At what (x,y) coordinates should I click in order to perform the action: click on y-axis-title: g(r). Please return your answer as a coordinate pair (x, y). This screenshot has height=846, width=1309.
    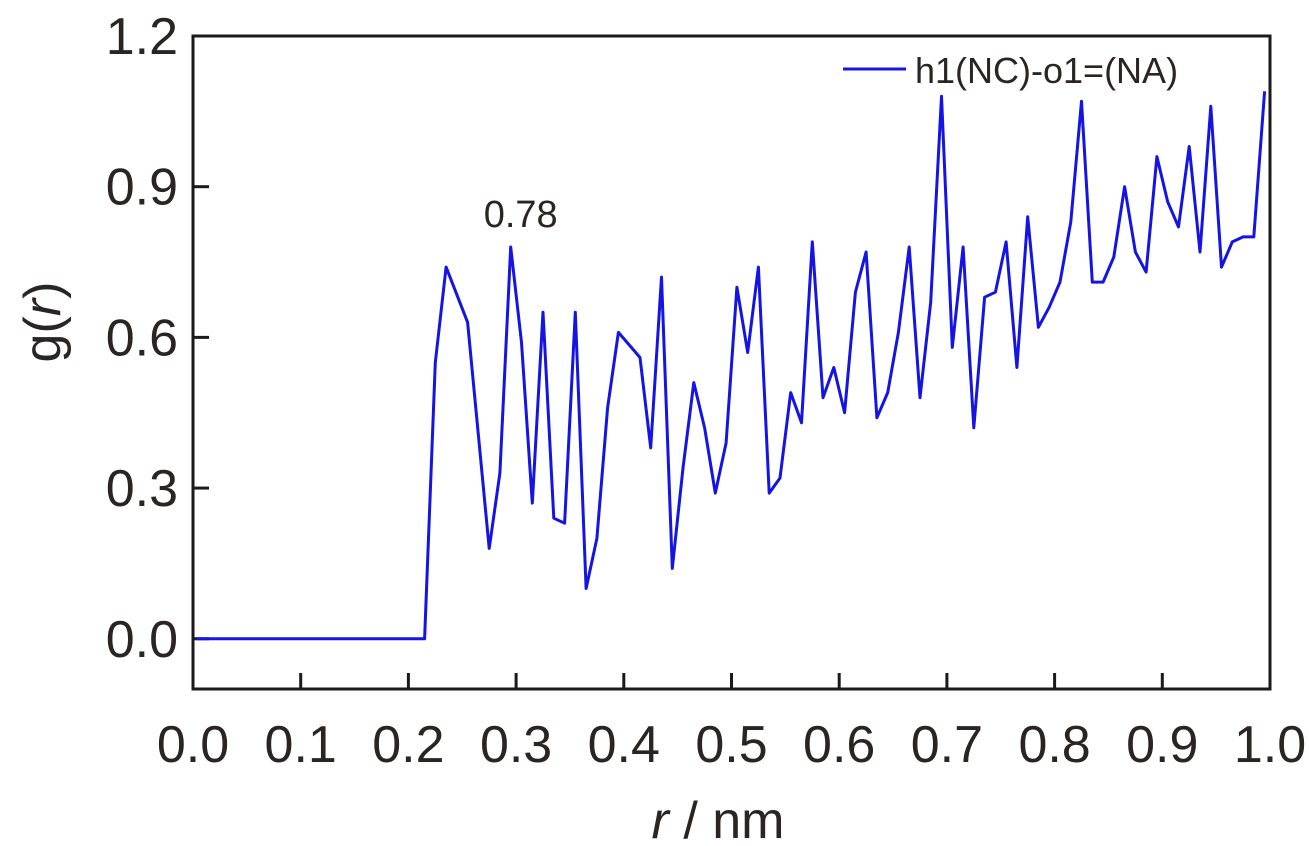
    Looking at the image, I should click on (43, 322).